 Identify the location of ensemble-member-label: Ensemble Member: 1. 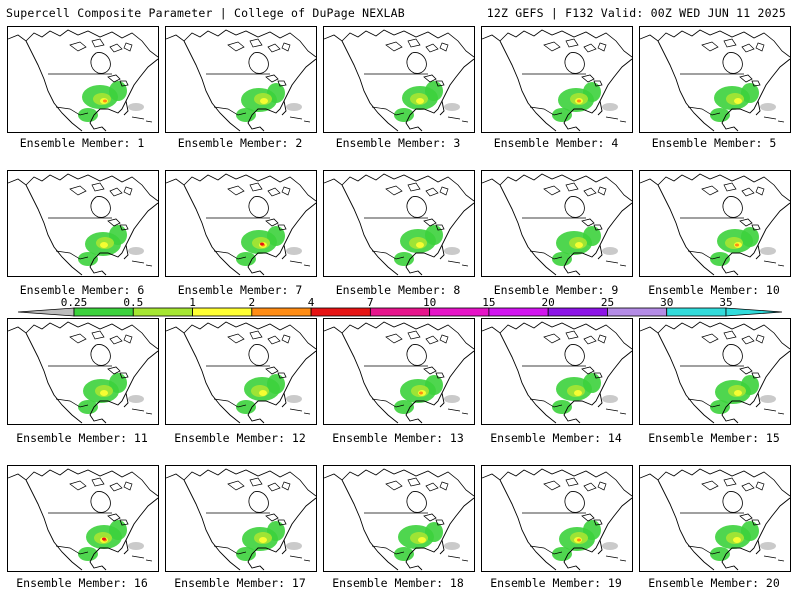
(82, 143).